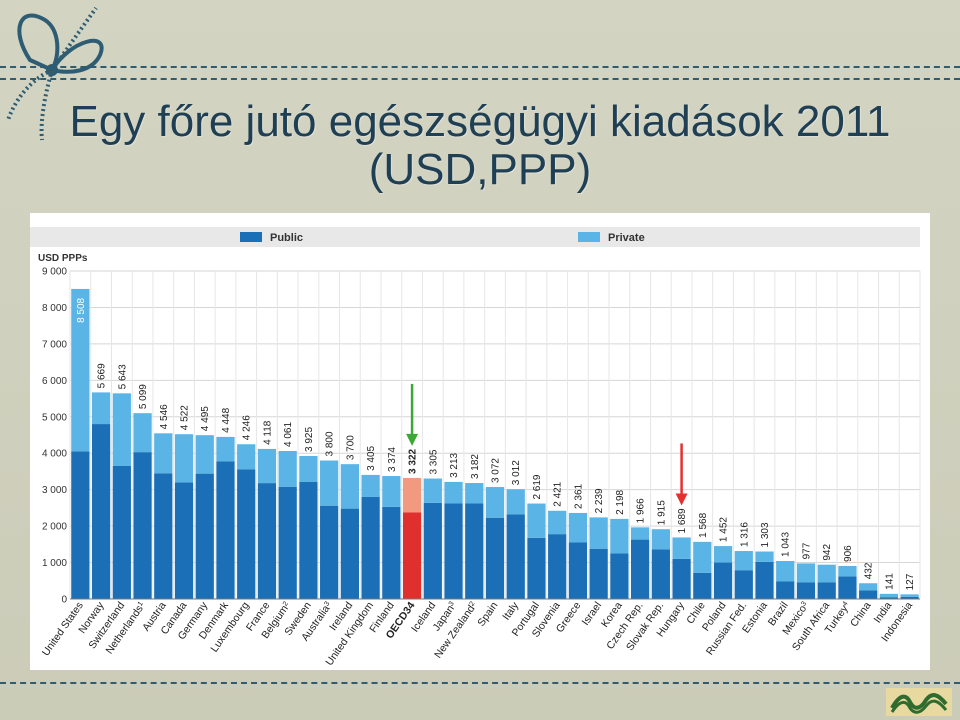  What do you see at coordinates (786, 544) in the screenshot?
I see `data-label-total: 1 043` at bounding box center [786, 544].